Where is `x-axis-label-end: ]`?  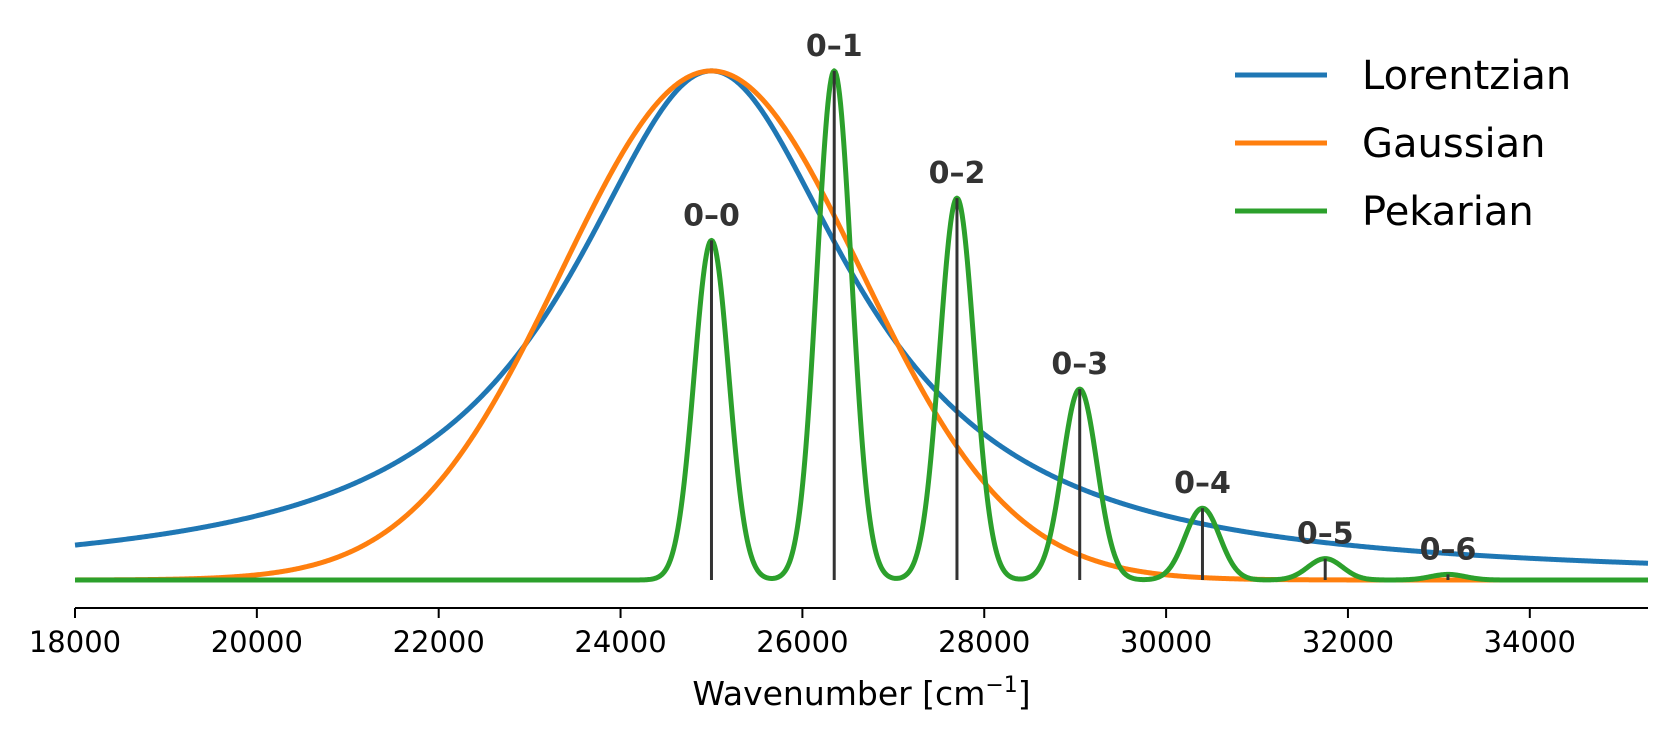
x-axis-label-end: ] is located at coordinates (1024, 693).